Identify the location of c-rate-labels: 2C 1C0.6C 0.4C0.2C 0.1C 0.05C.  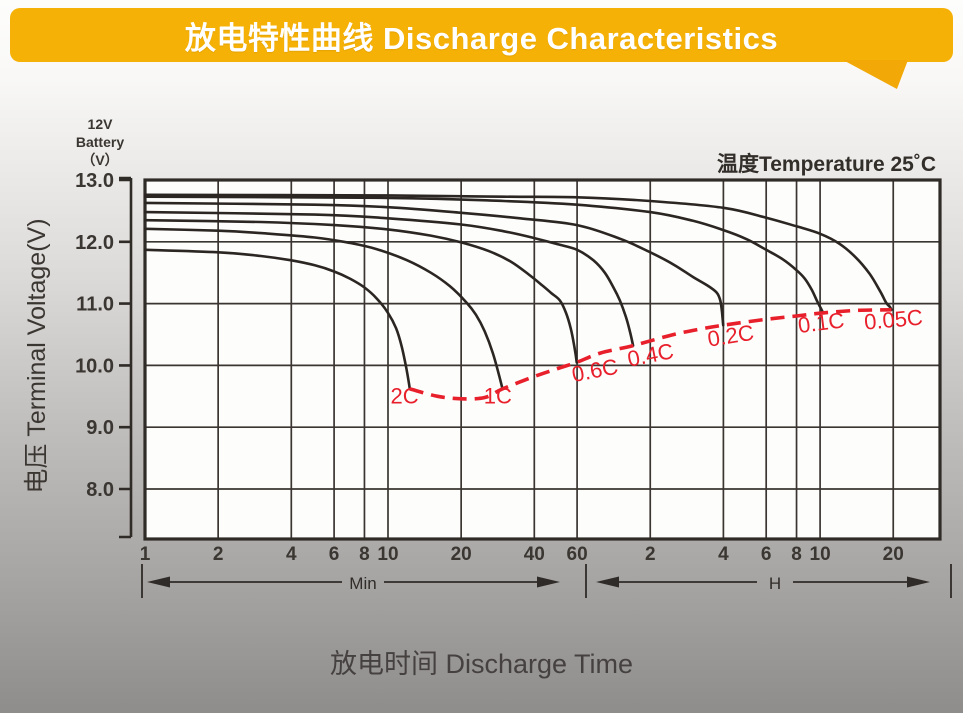
(657, 357).